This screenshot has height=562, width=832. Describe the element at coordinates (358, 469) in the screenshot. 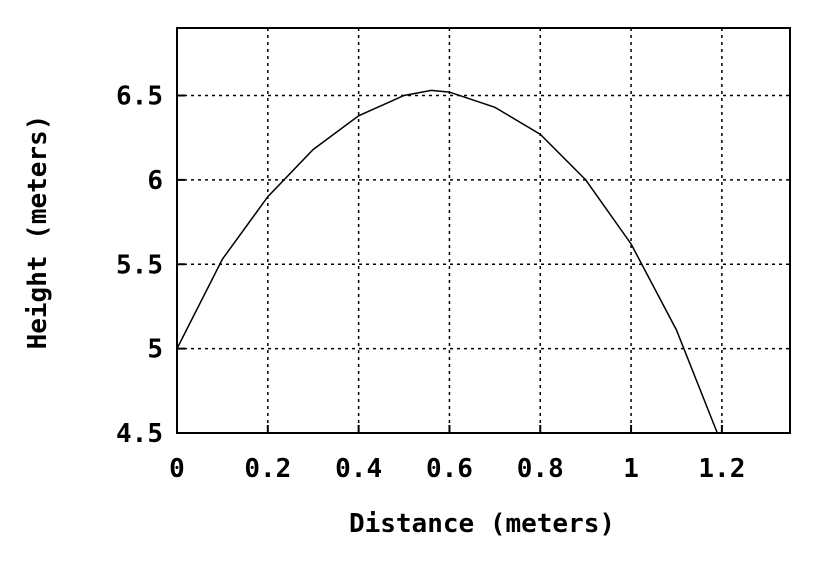

I see `x-tick-label: 0.4` at that location.